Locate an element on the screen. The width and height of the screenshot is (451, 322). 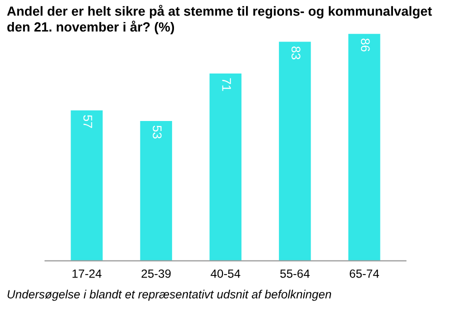
data-label: 71 is located at coordinates (226, 84).